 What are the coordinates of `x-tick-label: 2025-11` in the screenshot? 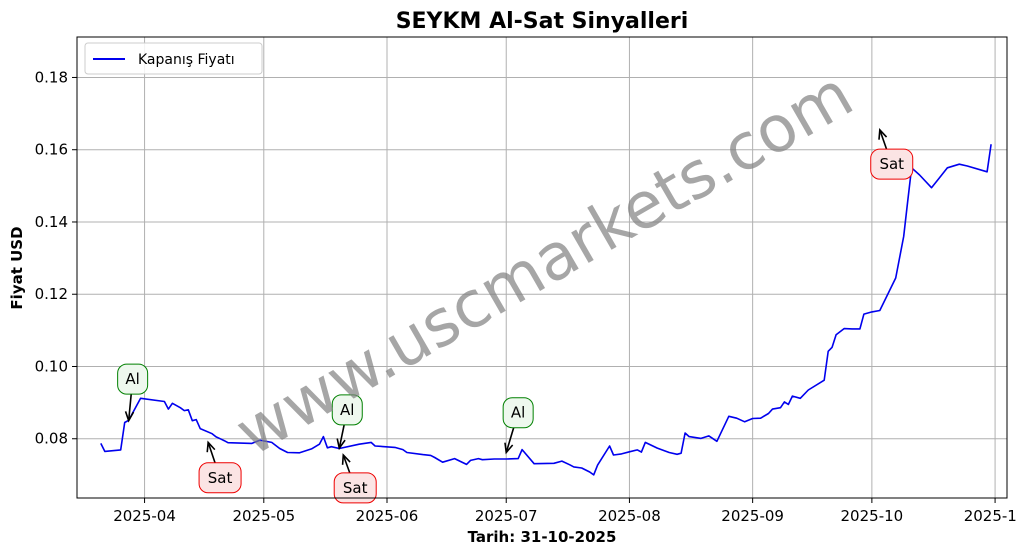 It's located at (990, 516).